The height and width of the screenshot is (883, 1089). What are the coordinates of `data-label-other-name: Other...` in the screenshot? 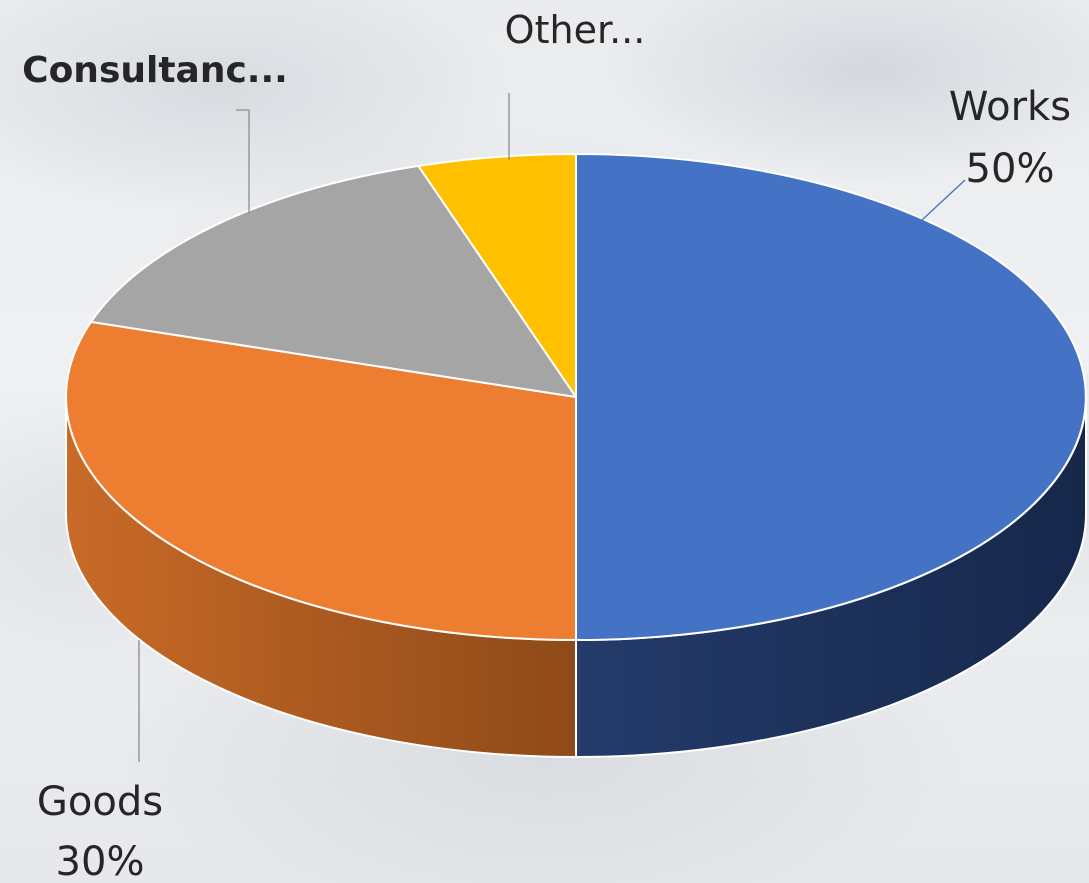 It's located at (575, 30).